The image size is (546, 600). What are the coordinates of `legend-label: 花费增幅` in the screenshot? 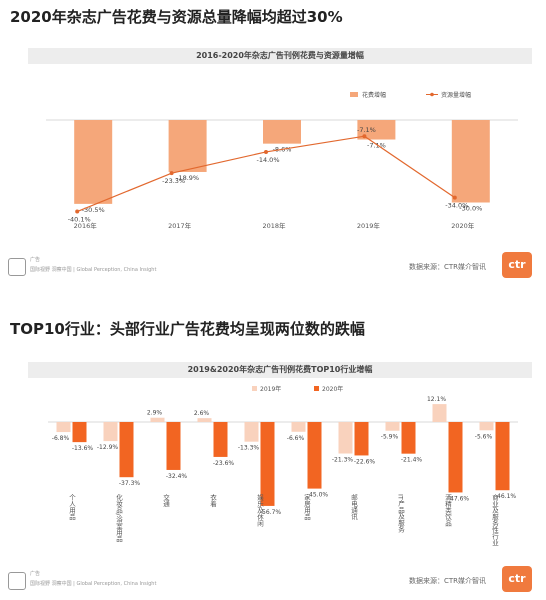 It's located at (374, 95).